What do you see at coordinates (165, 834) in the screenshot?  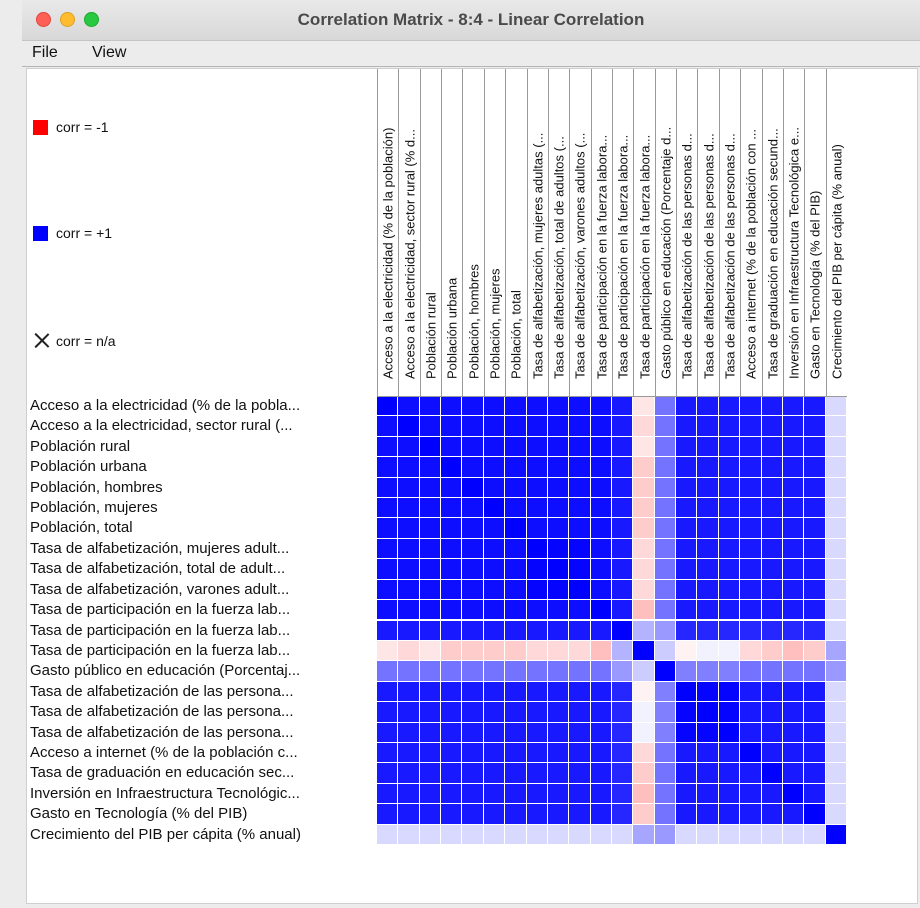 I see `row-label: Crecimiento del PIB per cápita (% anual)` at bounding box center [165, 834].